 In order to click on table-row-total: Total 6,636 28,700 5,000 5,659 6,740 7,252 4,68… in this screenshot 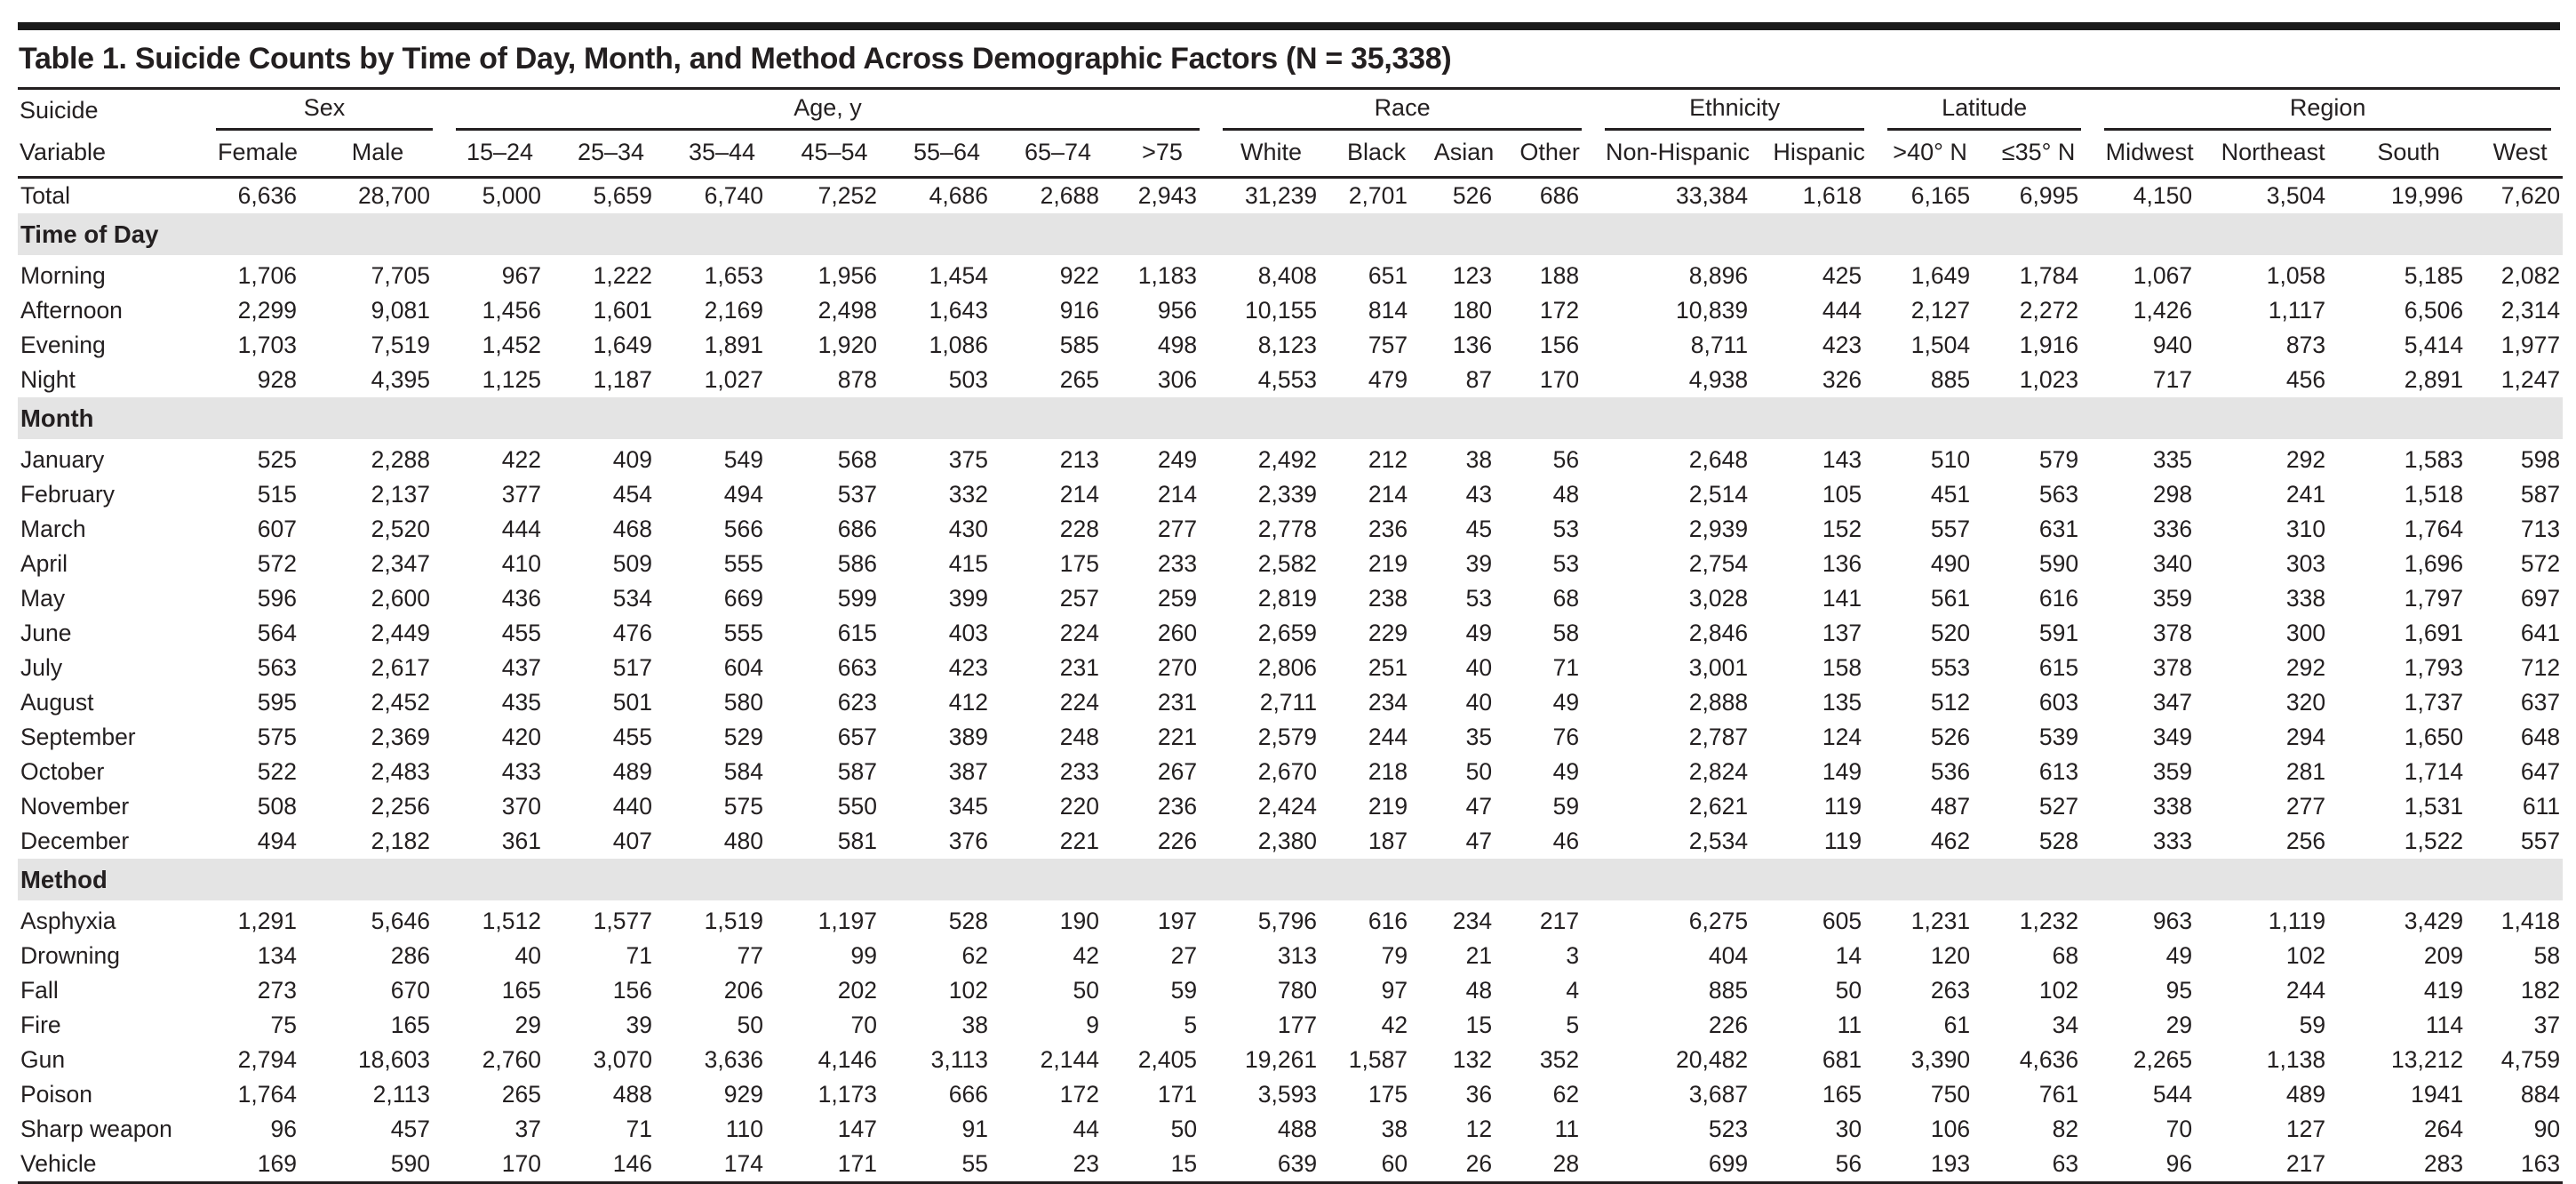, I will do `click(1290, 196)`.